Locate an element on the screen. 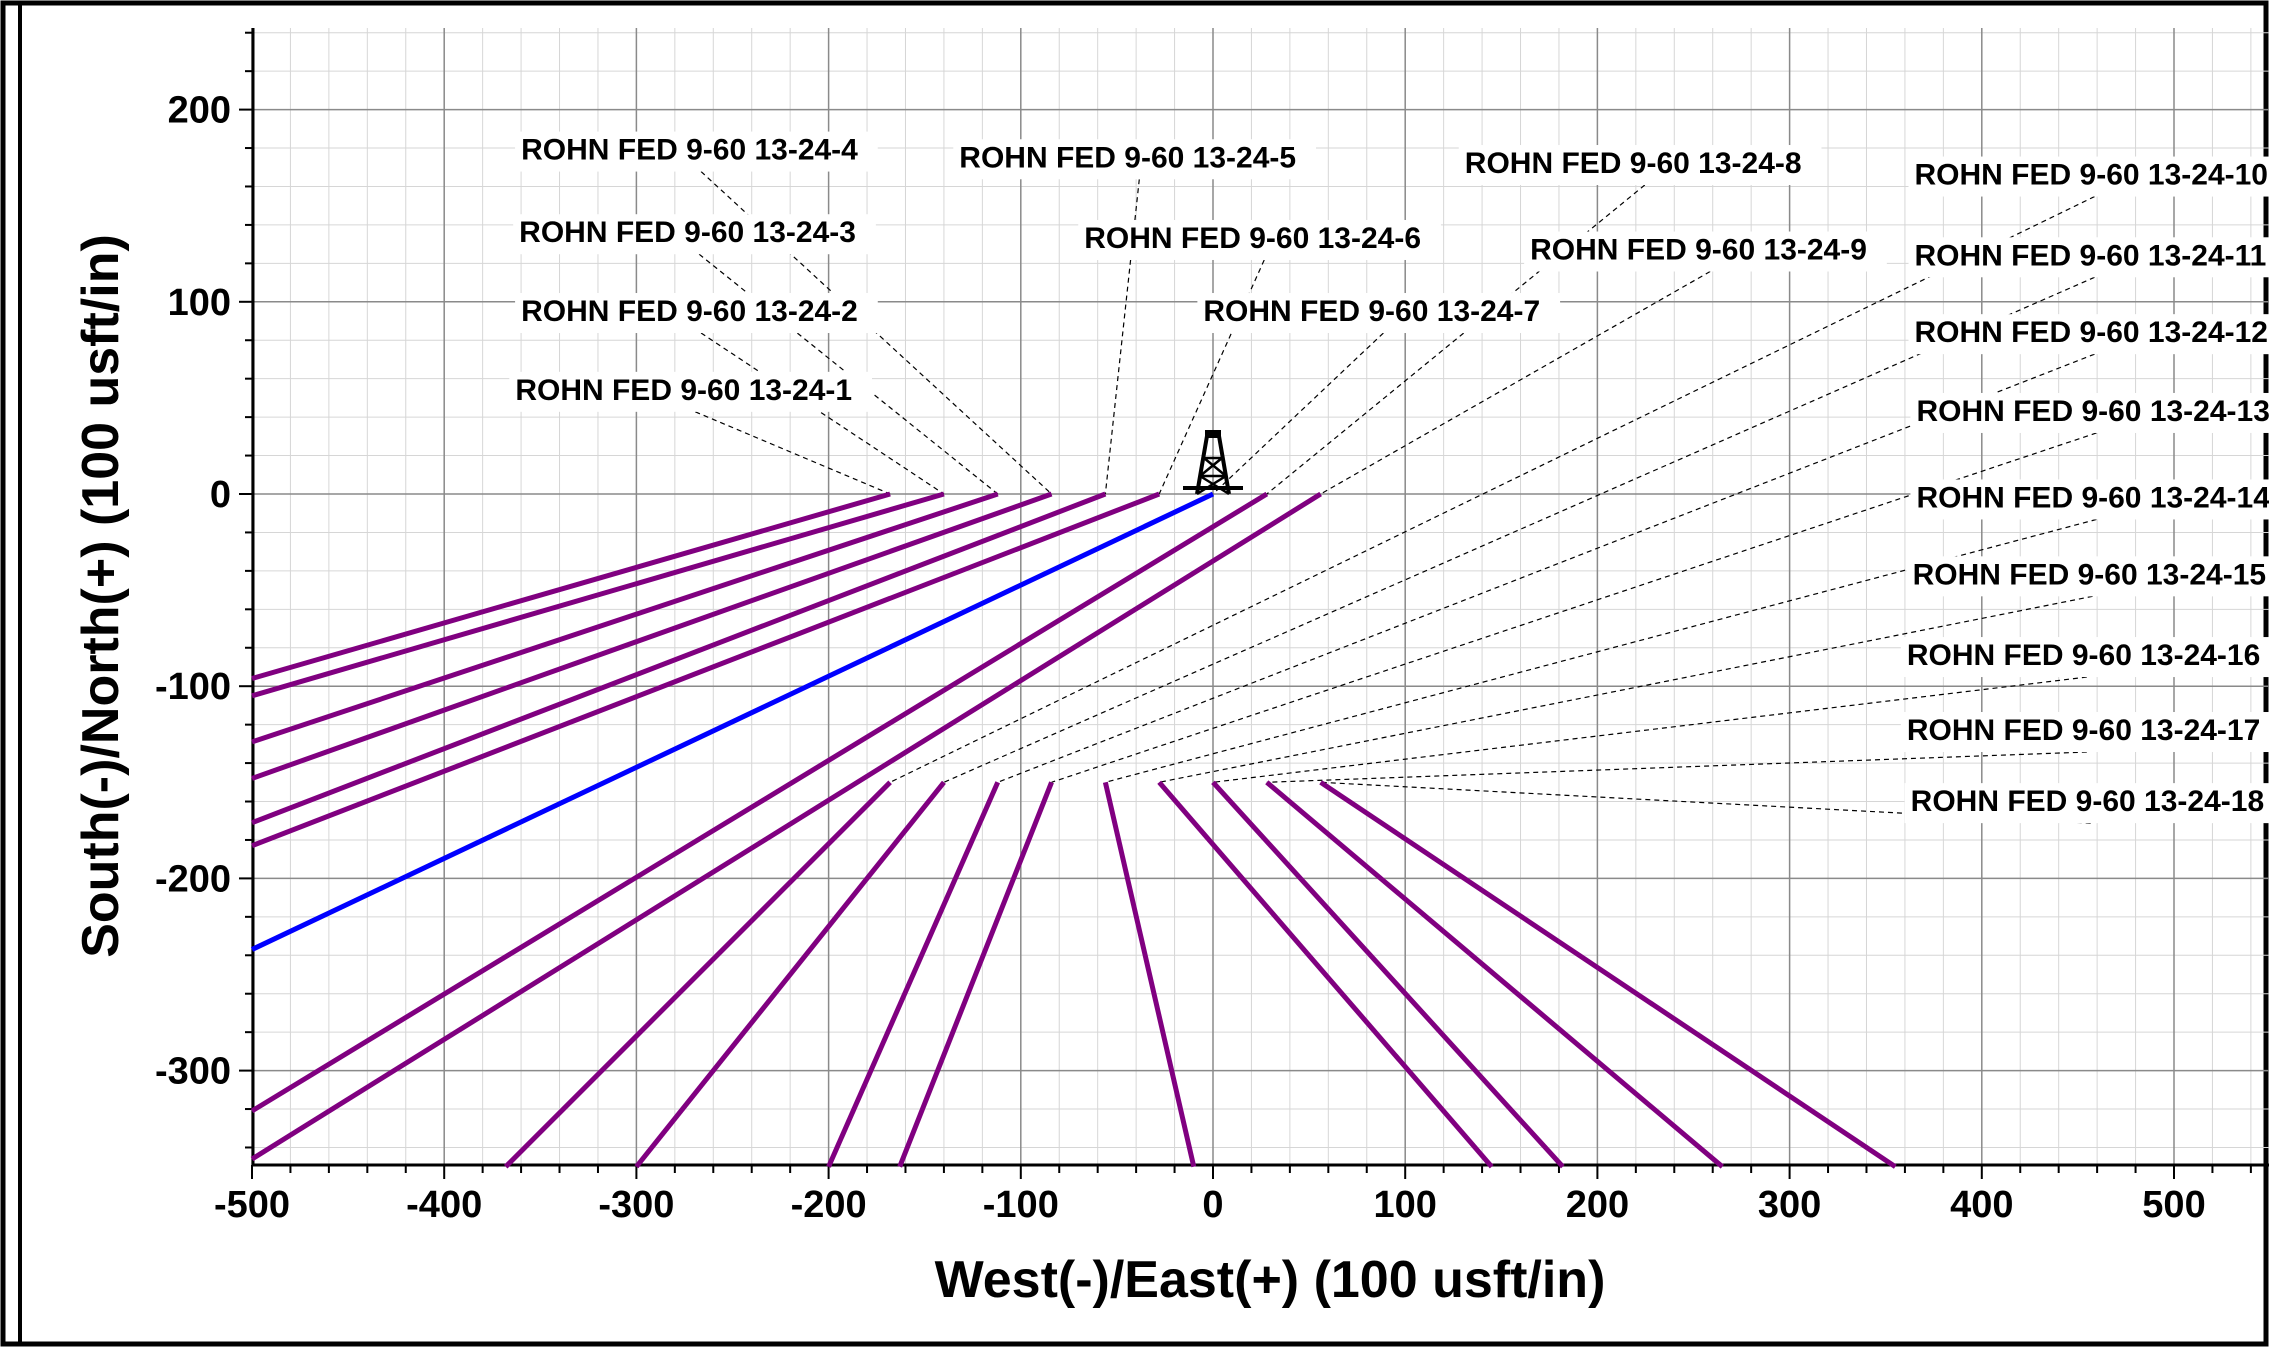 The width and height of the screenshot is (2269, 1347). x-tick-label: -200 is located at coordinates (829, 1205).